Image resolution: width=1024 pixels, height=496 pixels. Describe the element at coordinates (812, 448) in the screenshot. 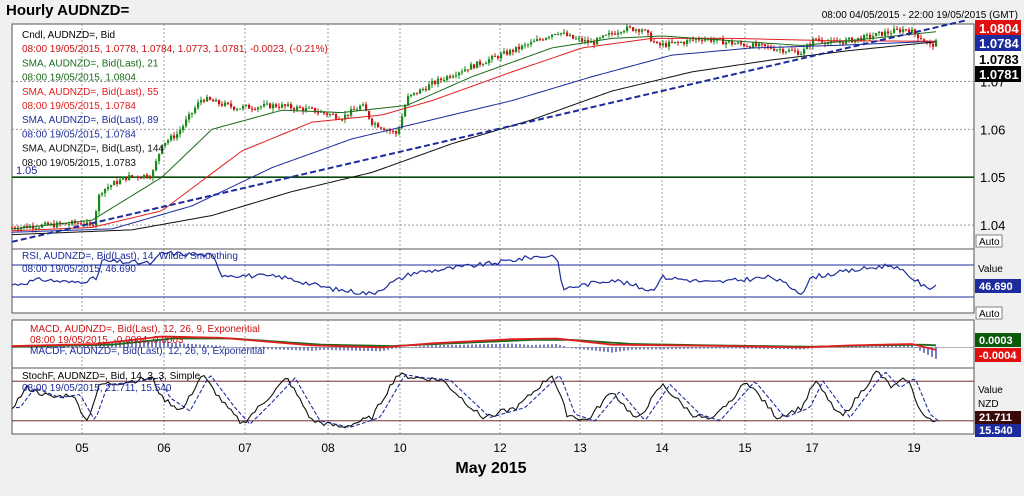

I see `x-tick-label: 17` at that location.